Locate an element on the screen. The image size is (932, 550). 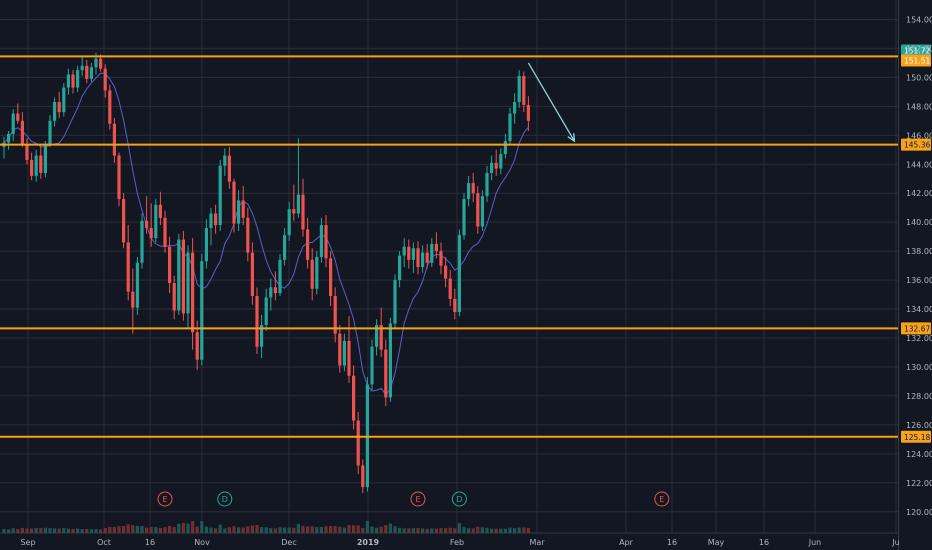
arrow-shaft is located at coordinates (551, 102).